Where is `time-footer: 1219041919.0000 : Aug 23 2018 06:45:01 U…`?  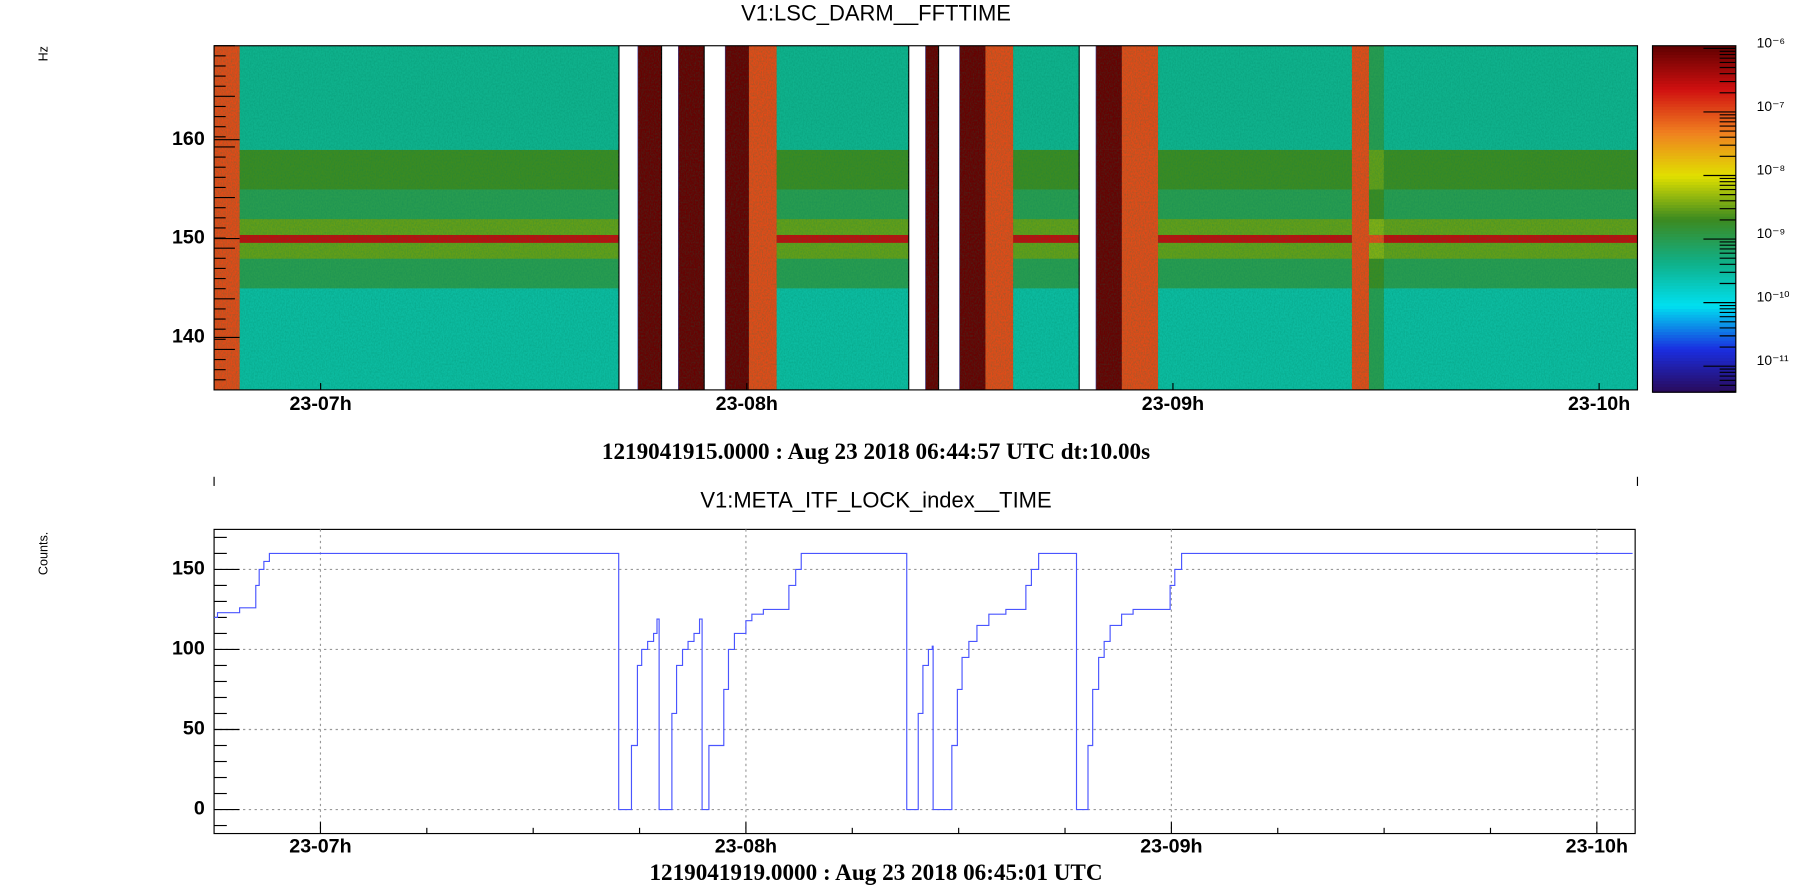
time-footer: 1219041919.0000 : Aug 23 2018 06:45:01 U… is located at coordinates (875, 872).